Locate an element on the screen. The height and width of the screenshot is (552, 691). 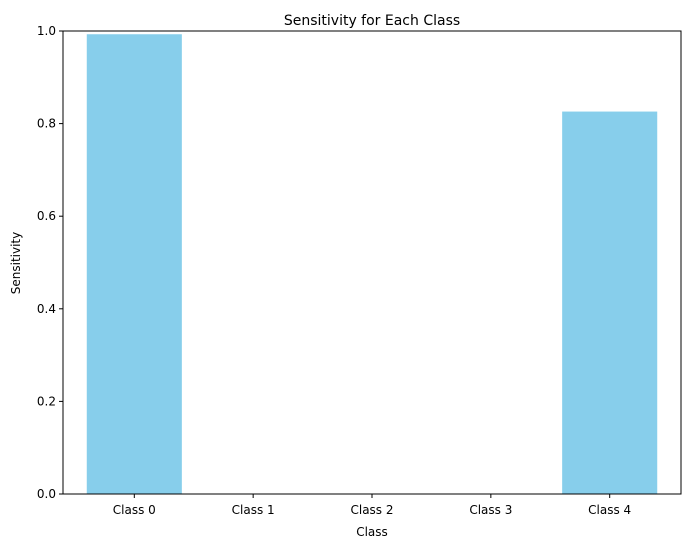
y-tick-label: 0.0 is located at coordinates (46, 494).